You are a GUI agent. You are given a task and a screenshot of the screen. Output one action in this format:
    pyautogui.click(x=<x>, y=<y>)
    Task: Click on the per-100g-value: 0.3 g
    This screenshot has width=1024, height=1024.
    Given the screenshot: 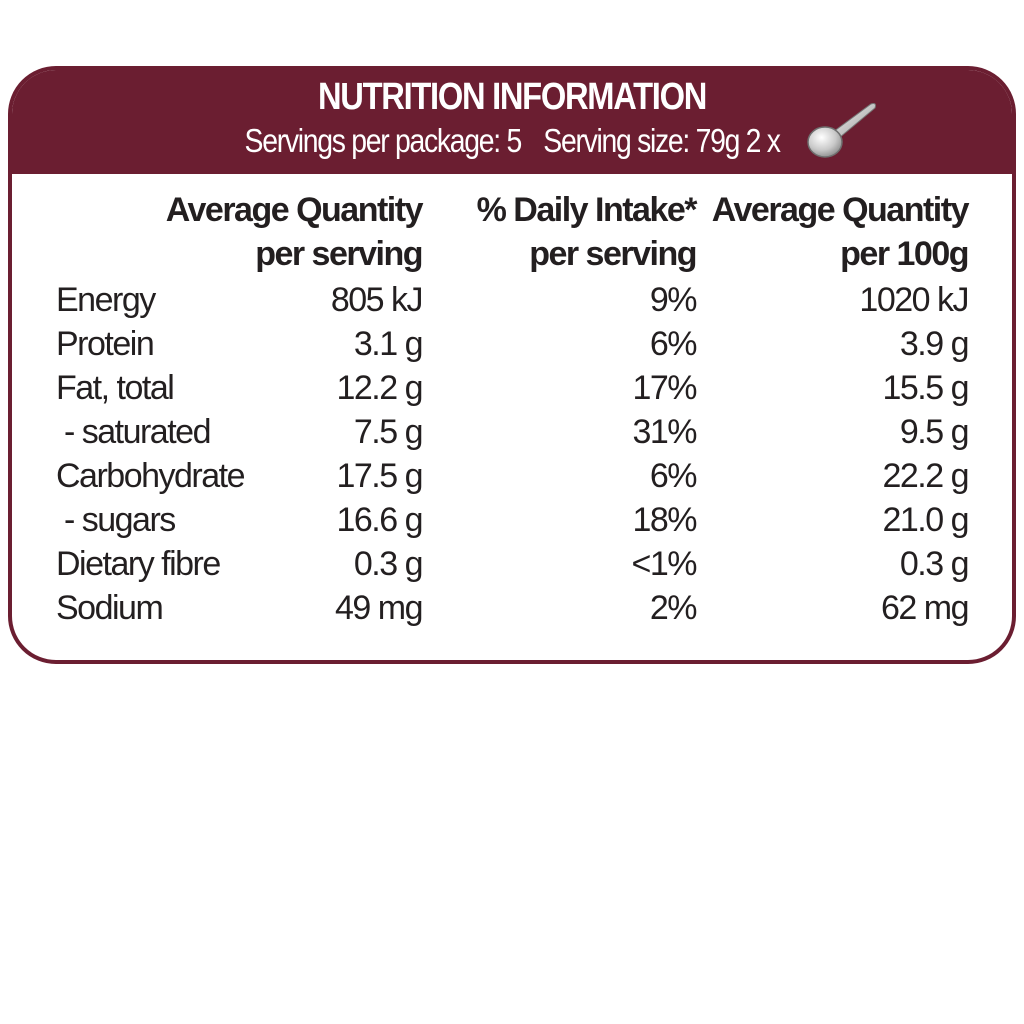 What is the action you would take?
    pyautogui.click(x=934, y=564)
    